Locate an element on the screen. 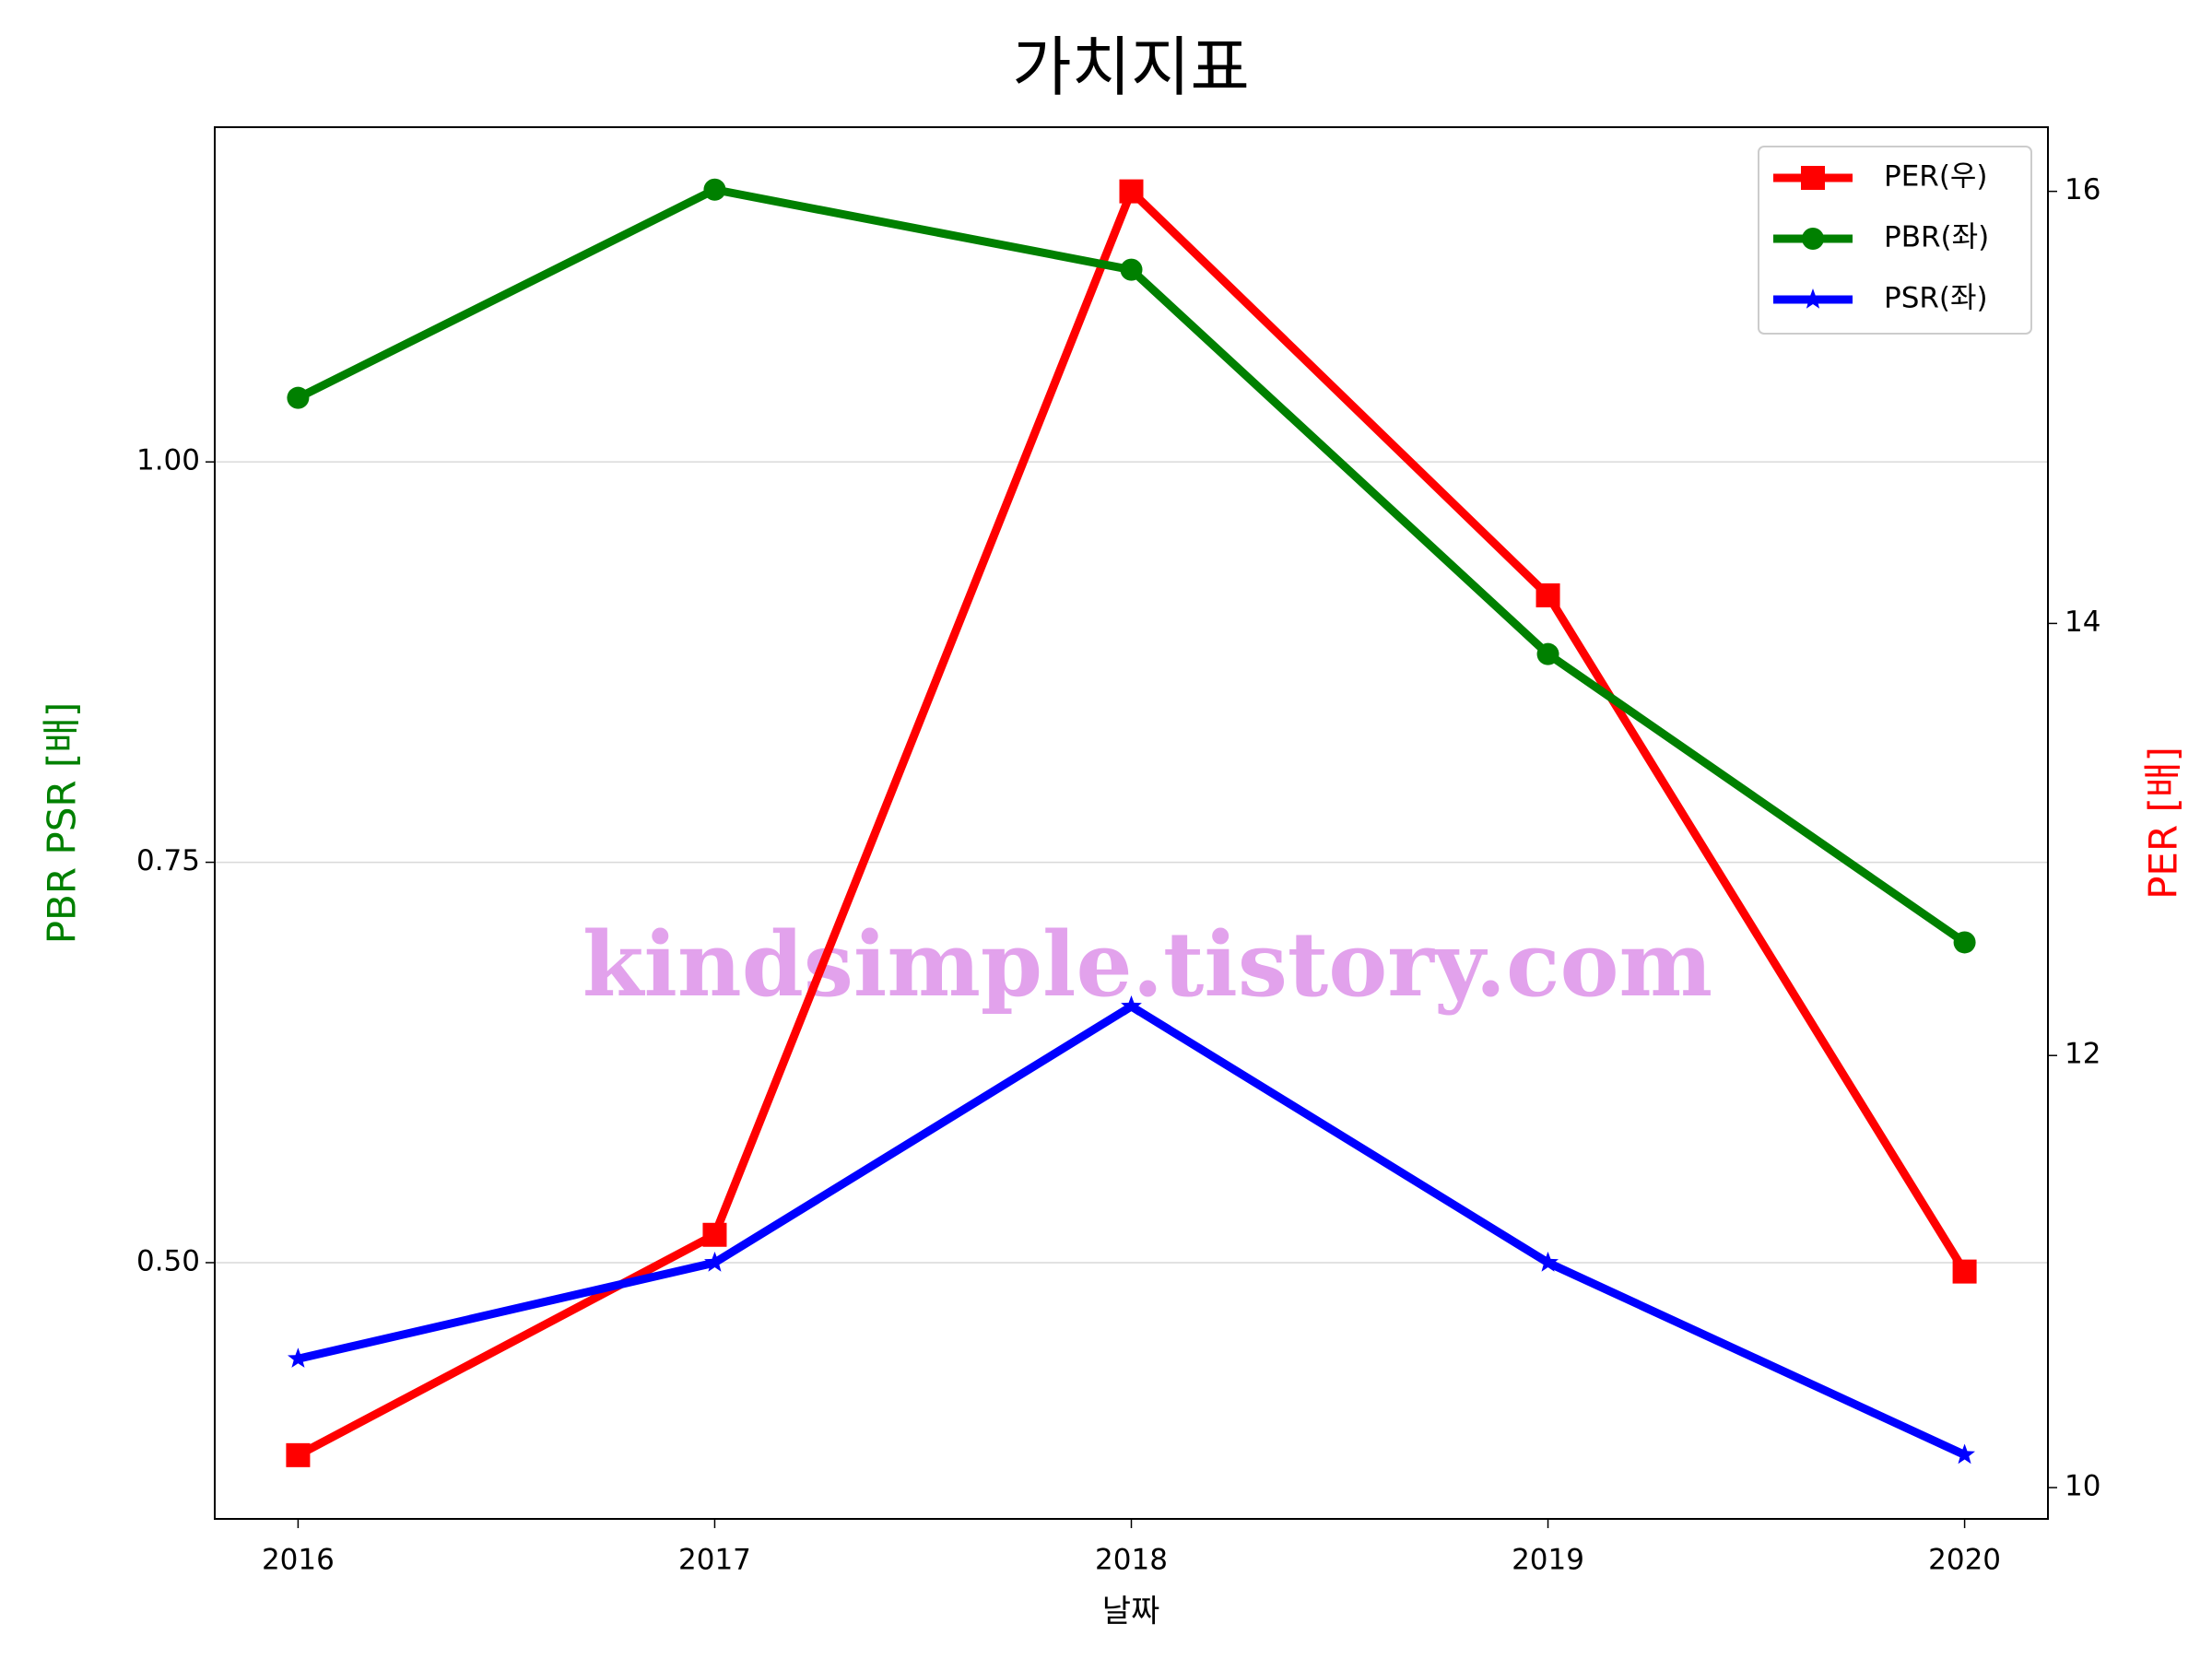 Image resolution: width=2212 pixels, height=1659 pixels. y-axis-label: PBR PSR [배] is located at coordinates (62, 823).